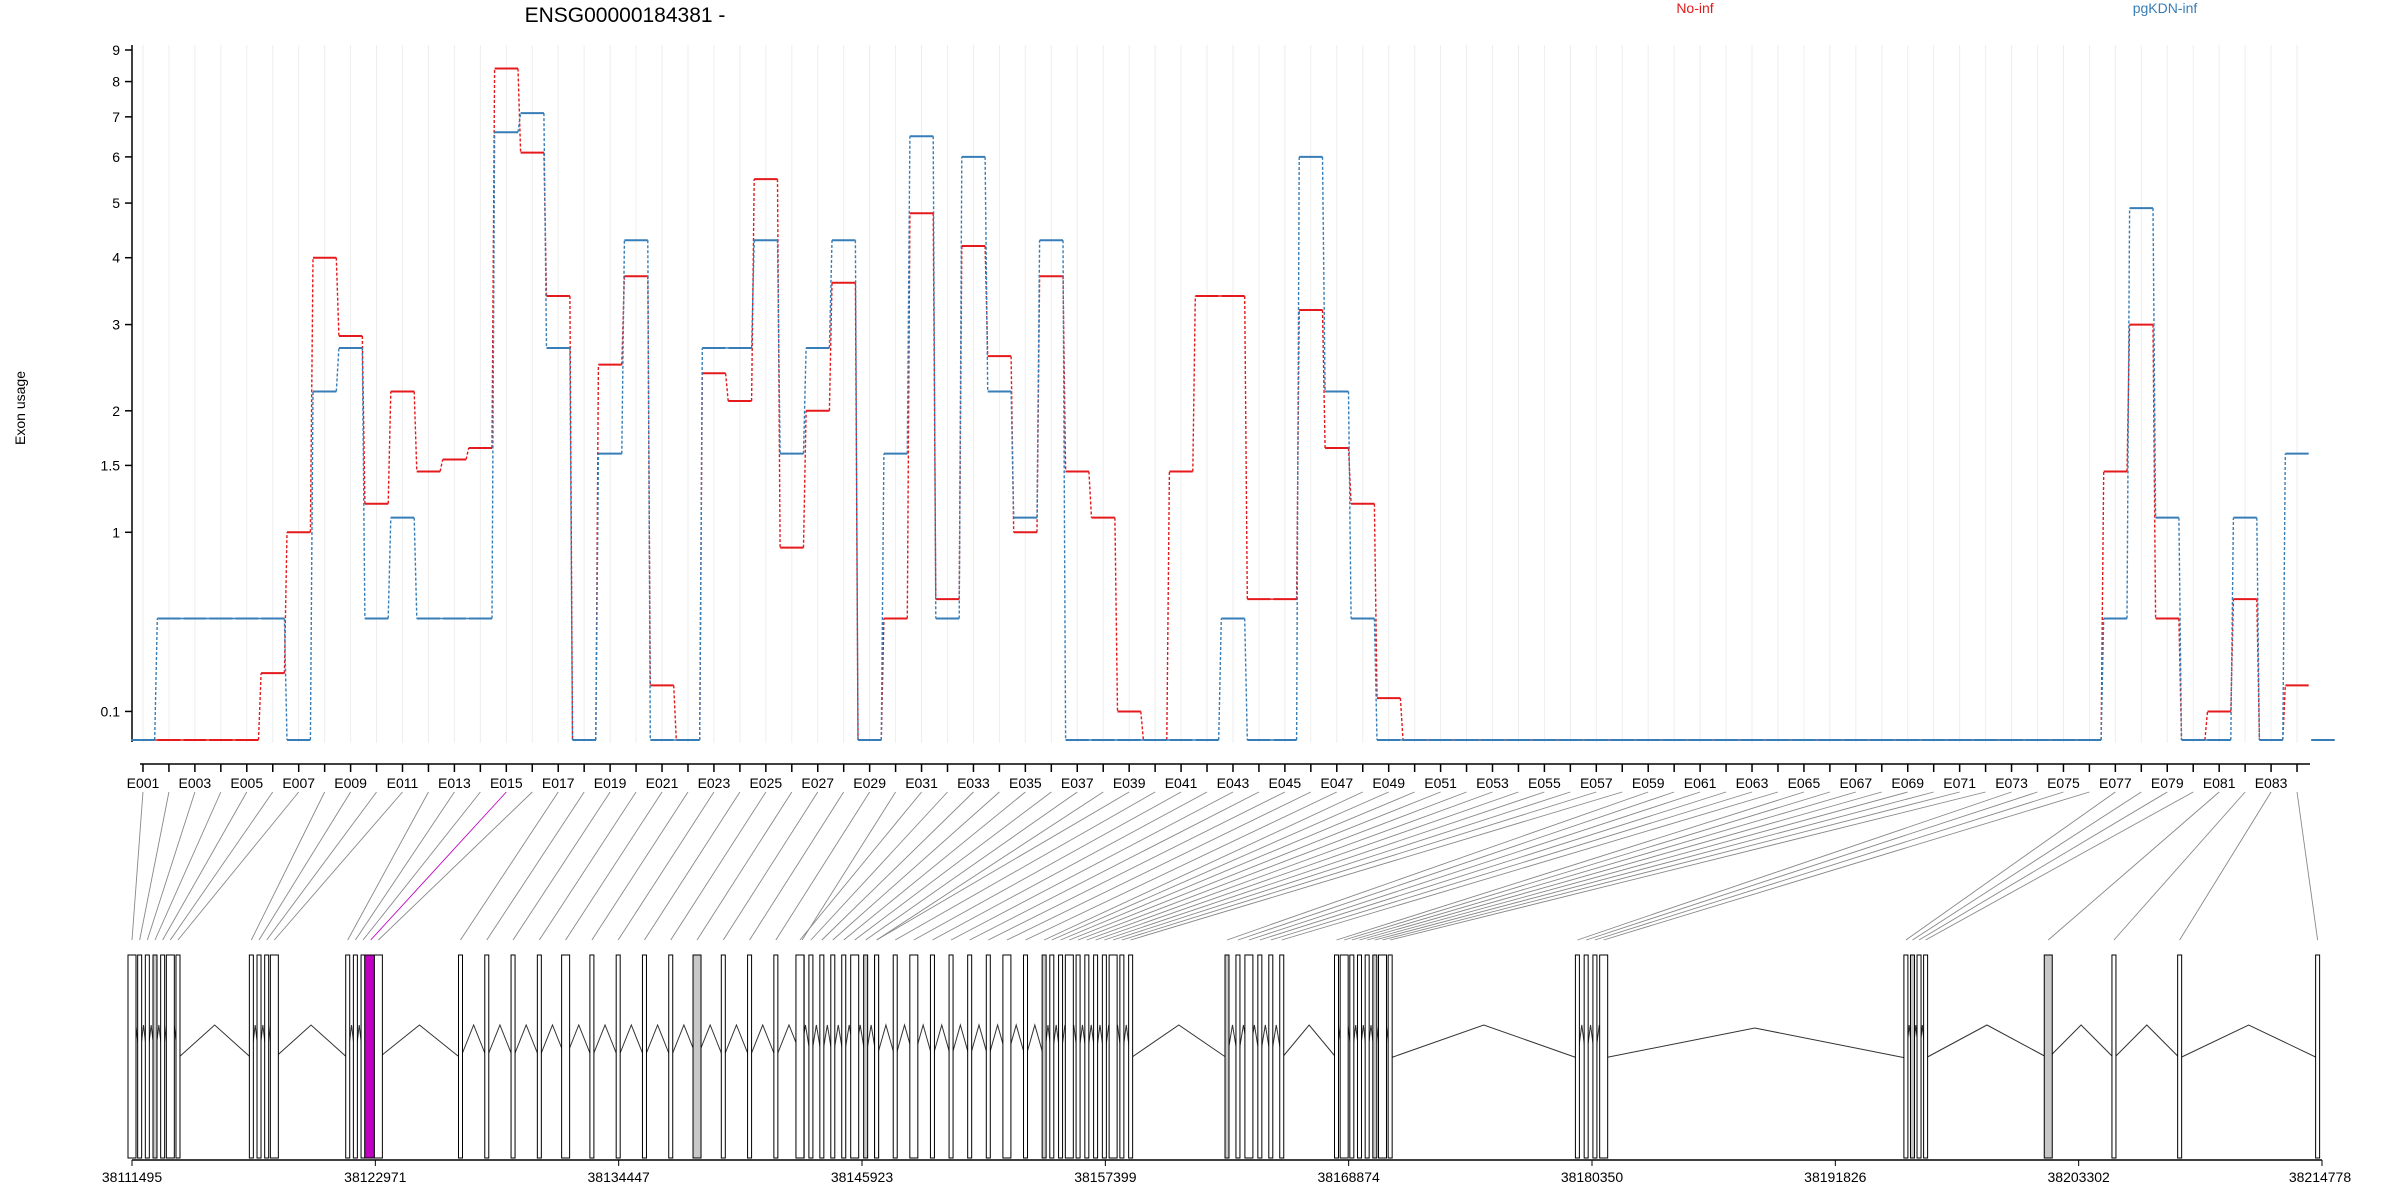 The height and width of the screenshot is (1200, 2400). I want to click on x-tick-label: E033, so click(973, 783).